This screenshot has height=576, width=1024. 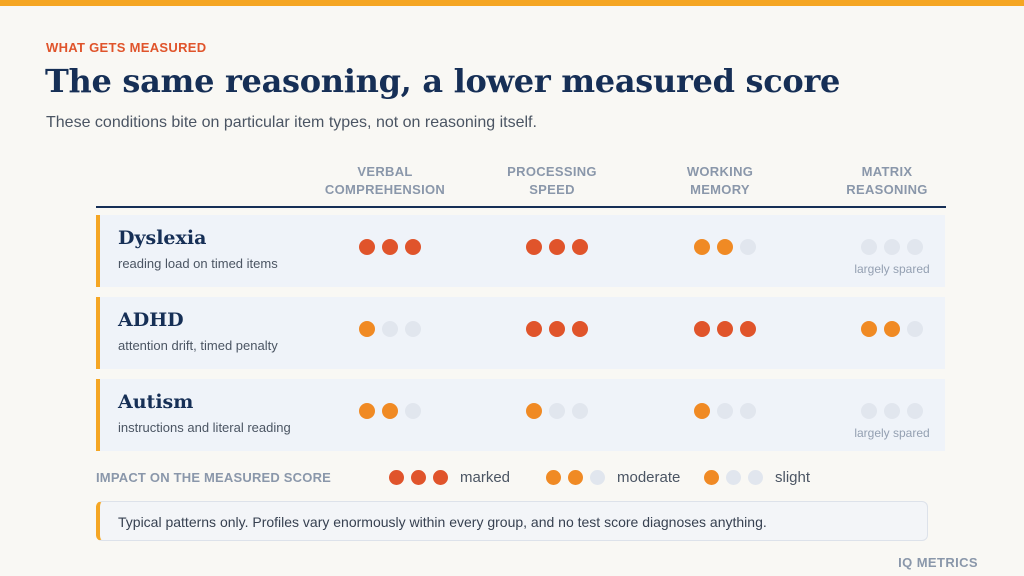 What do you see at coordinates (385, 171) in the screenshot?
I see `column-header-line1: VERBAL` at bounding box center [385, 171].